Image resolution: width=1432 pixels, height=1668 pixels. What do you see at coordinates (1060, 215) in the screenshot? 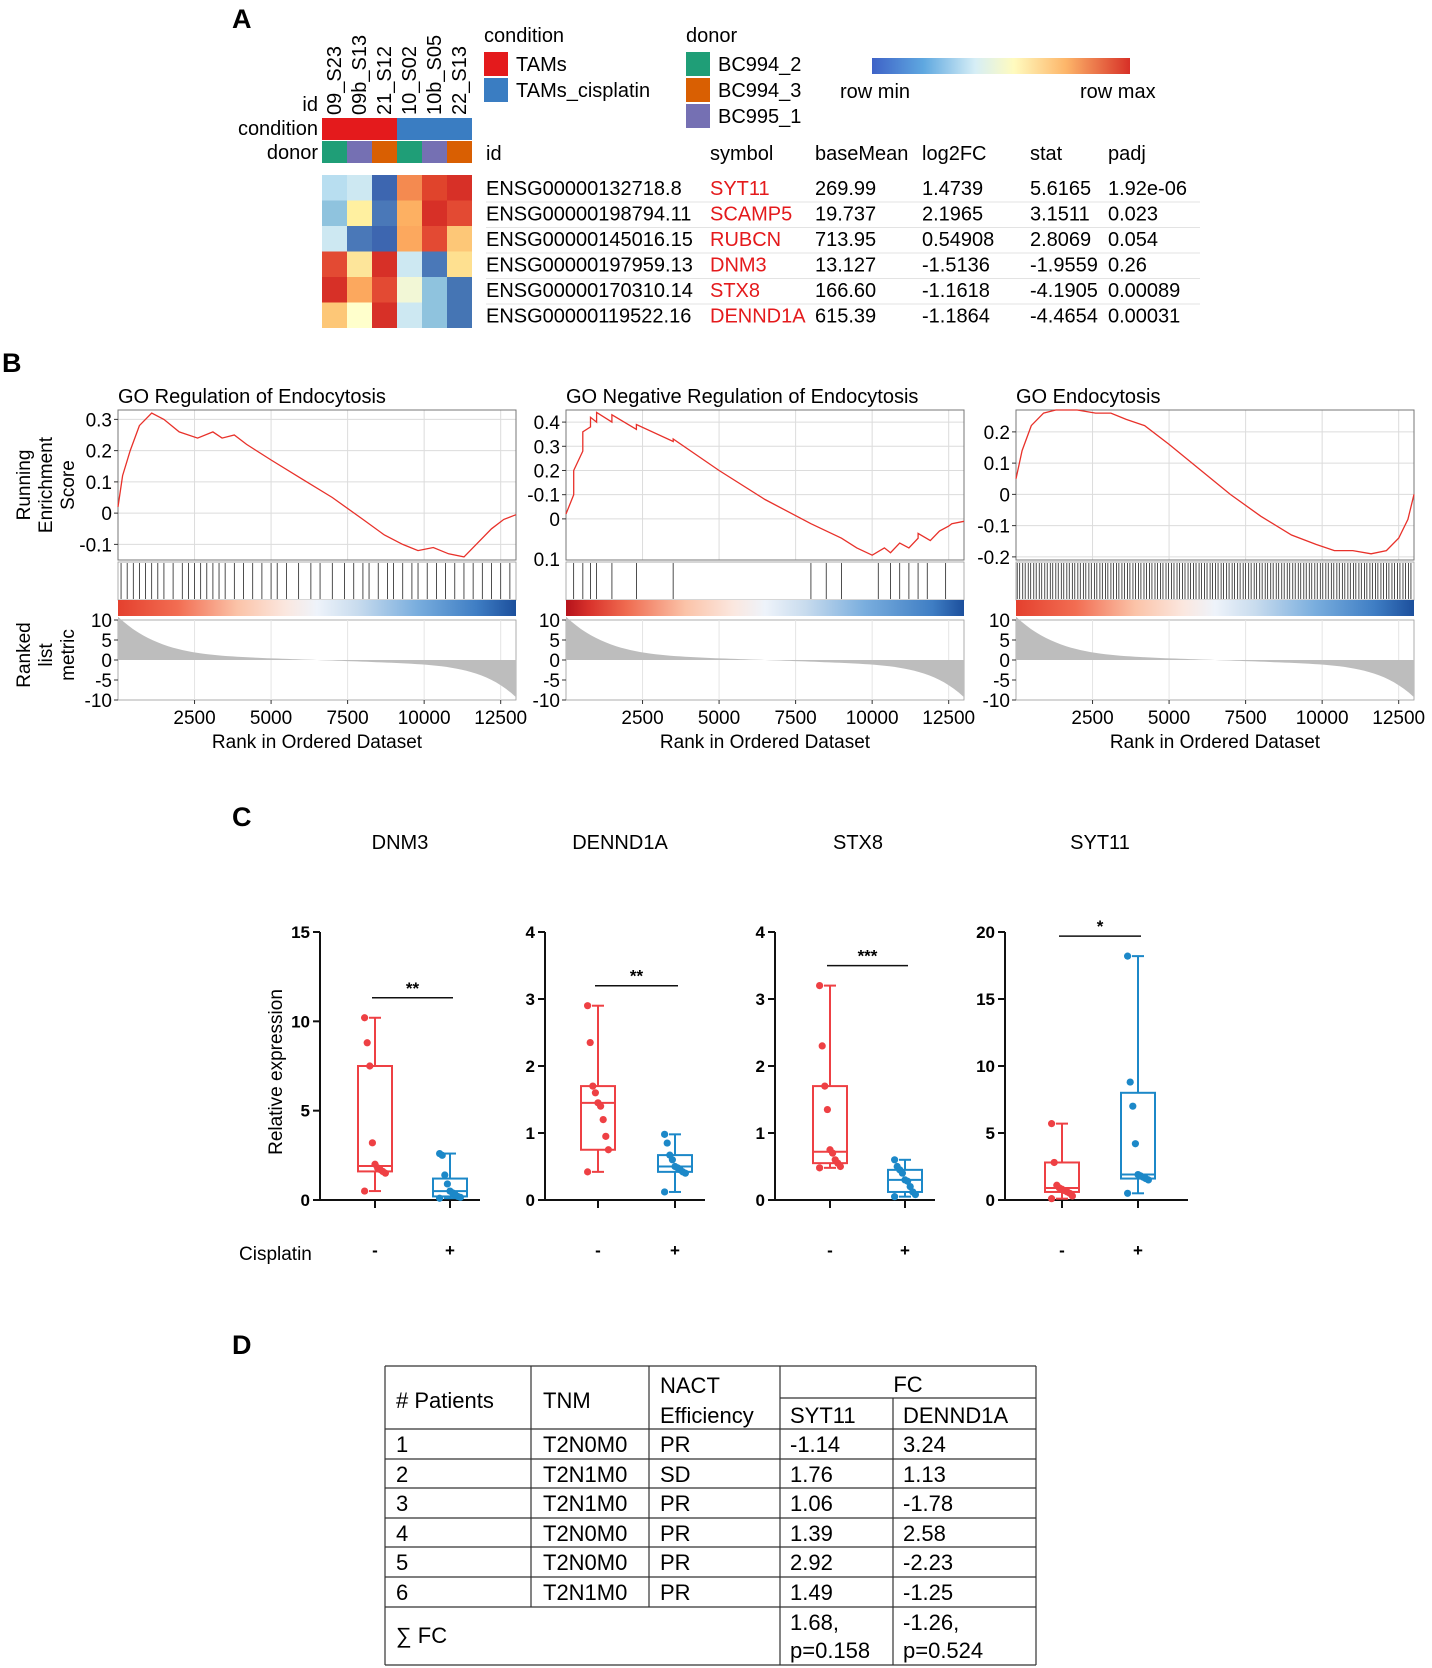
I see `gene-table-cell: 3.1511` at bounding box center [1060, 215].